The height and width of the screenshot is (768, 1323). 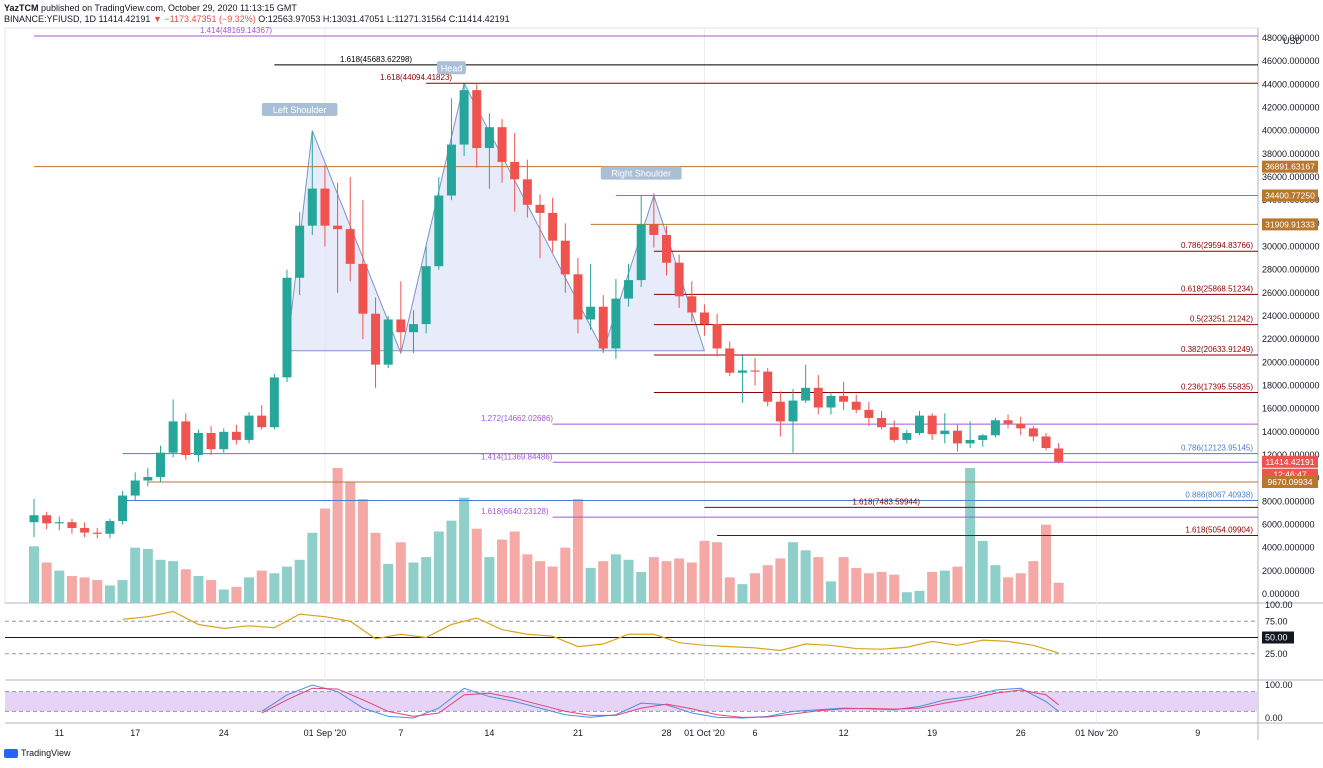 What do you see at coordinates (1197, 733) in the screenshot?
I see `time-tick-label: 9` at bounding box center [1197, 733].